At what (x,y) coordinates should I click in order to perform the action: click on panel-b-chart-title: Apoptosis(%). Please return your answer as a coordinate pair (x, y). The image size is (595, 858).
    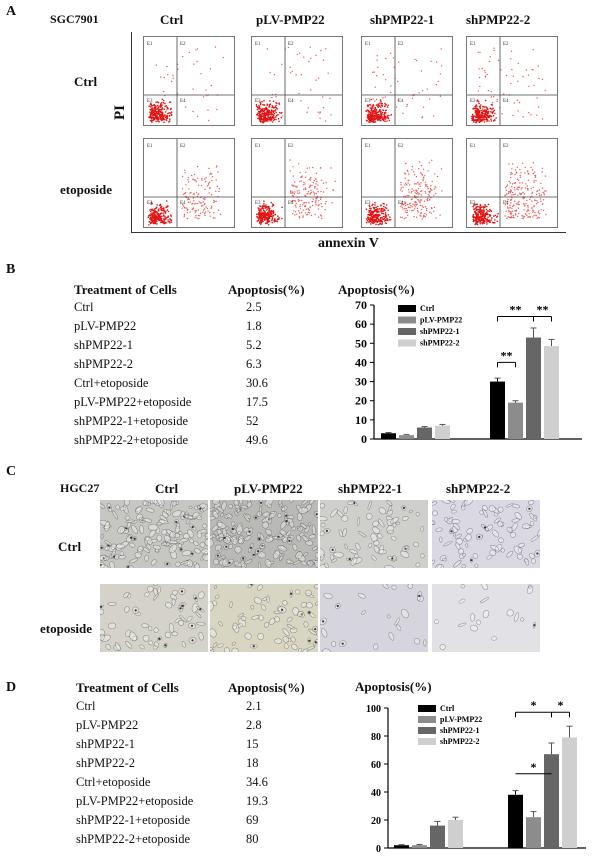
    Looking at the image, I should click on (376, 289).